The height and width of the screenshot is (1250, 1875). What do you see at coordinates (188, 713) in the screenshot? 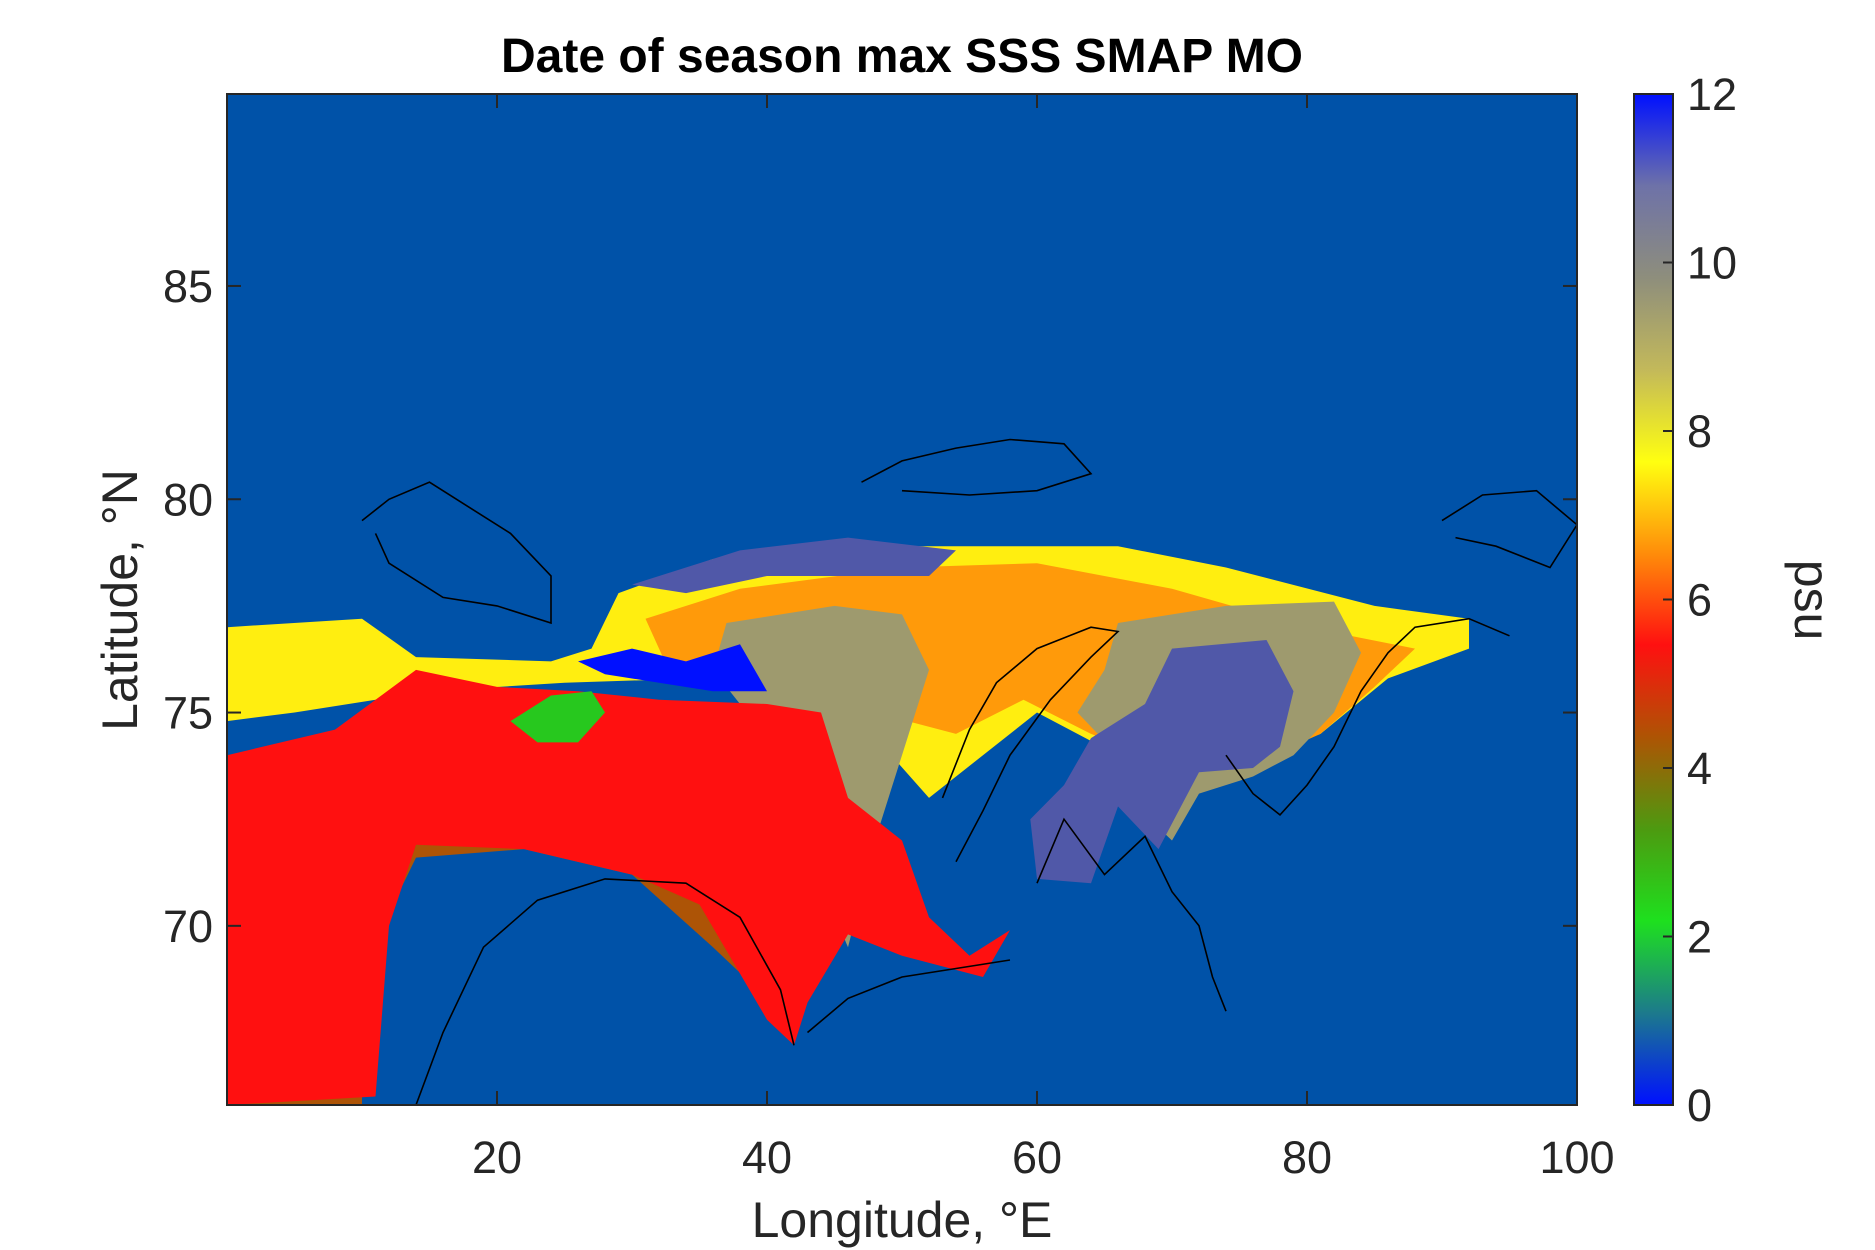
I see `y-tick-label: 75` at bounding box center [188, 713].